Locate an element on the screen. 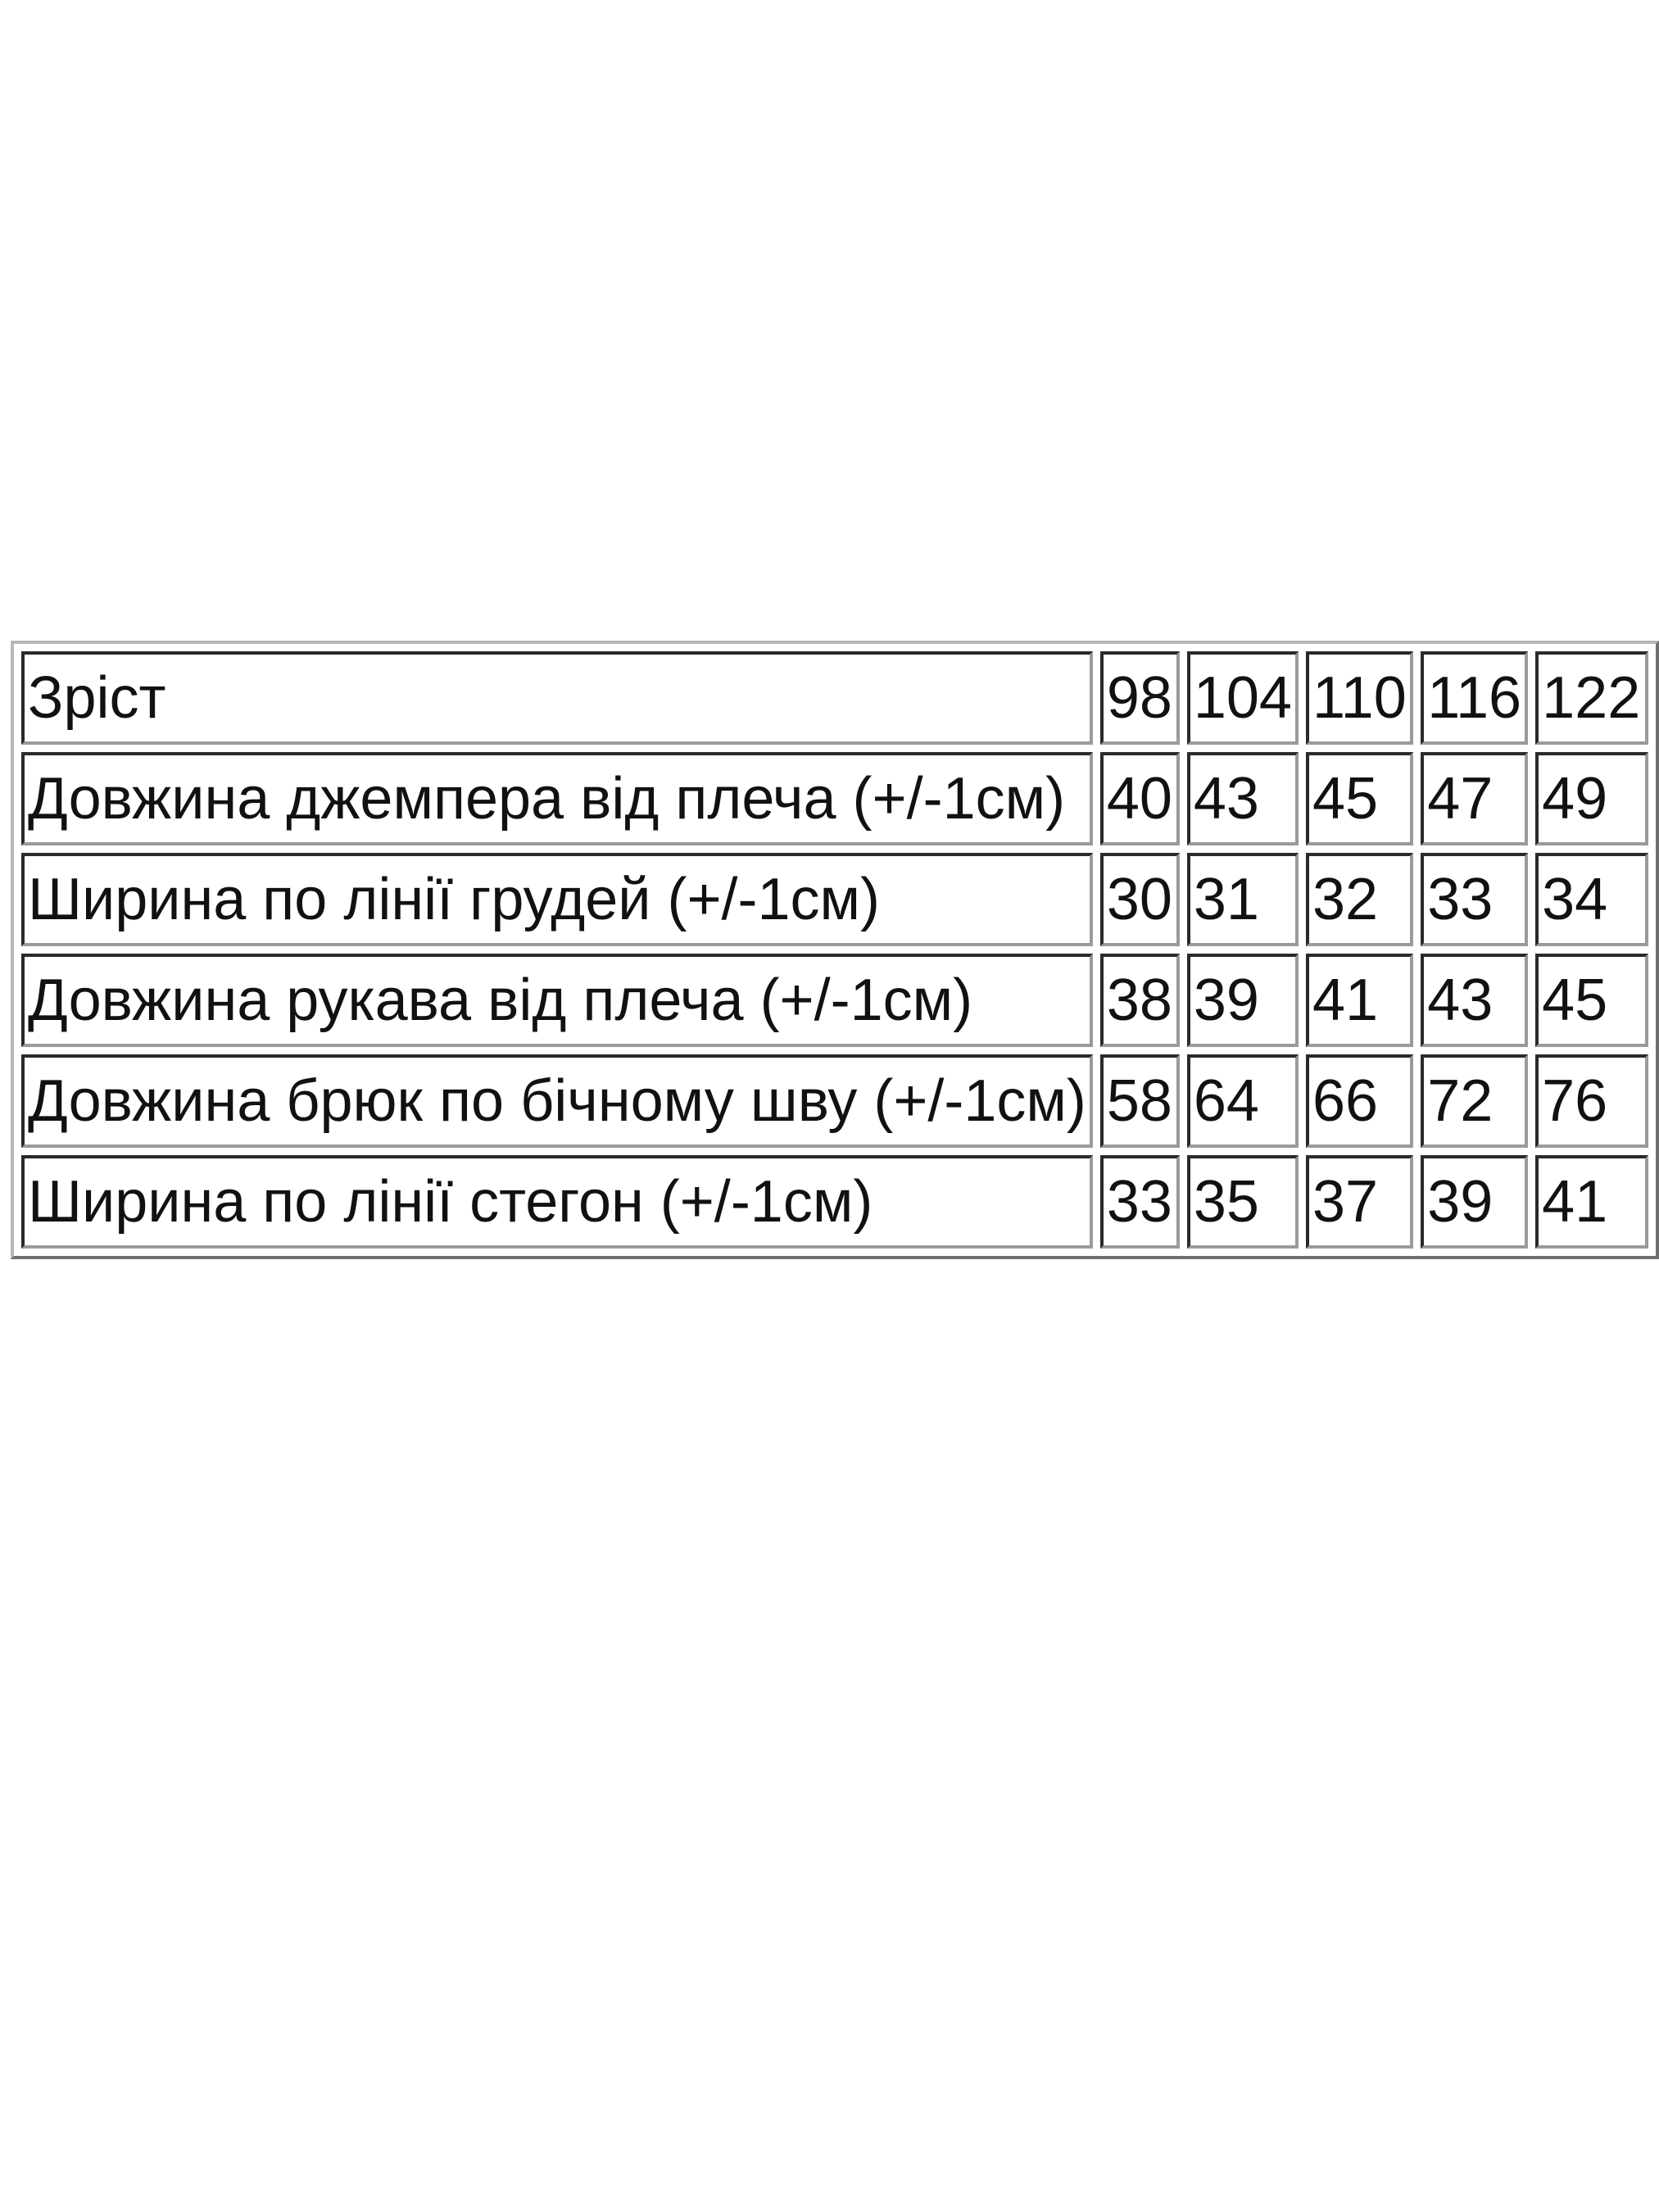  measurement-value: 49 is located at coordinates (1591, 798).